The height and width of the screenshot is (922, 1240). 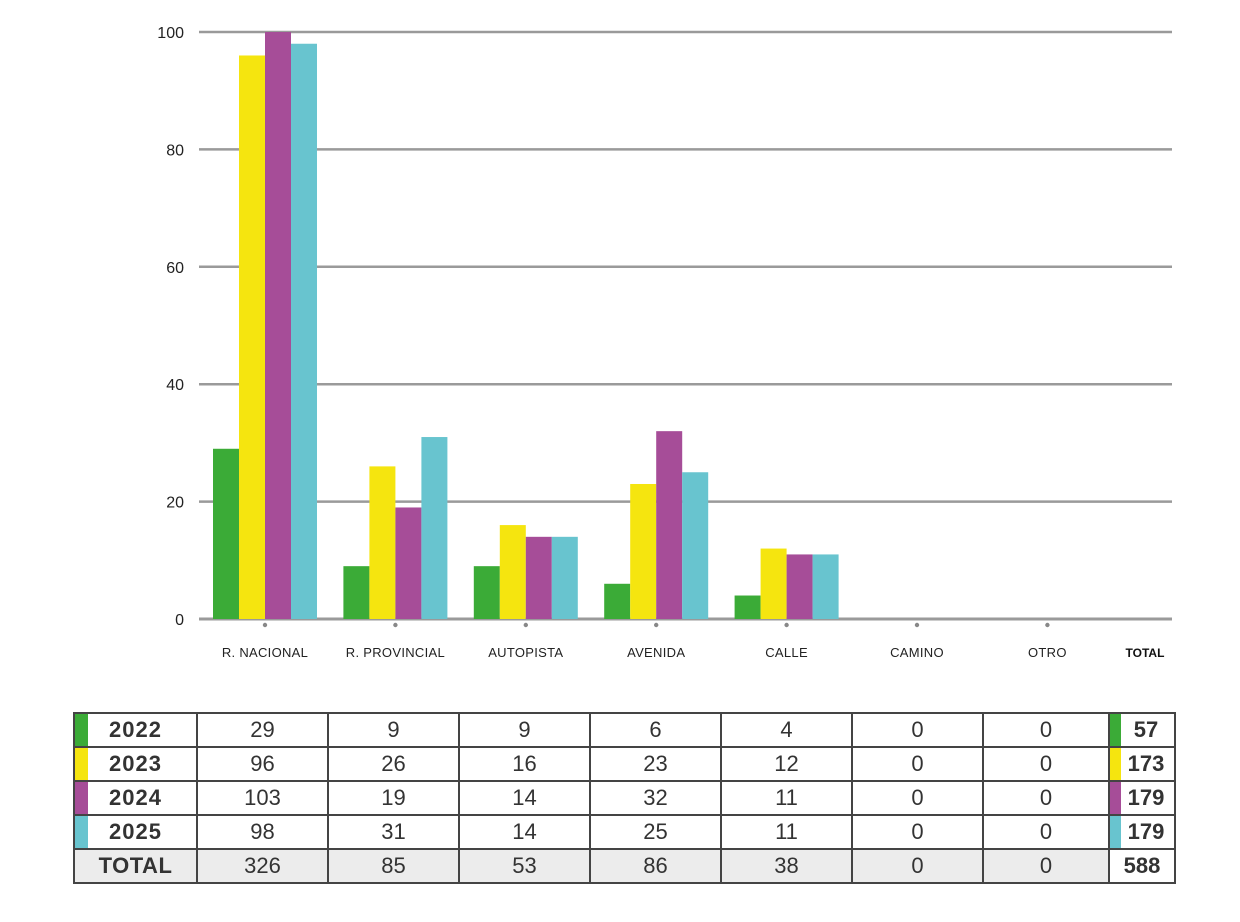 I want to click on x-tick-label: AUTOPISTA, so click(x=525, y=652).